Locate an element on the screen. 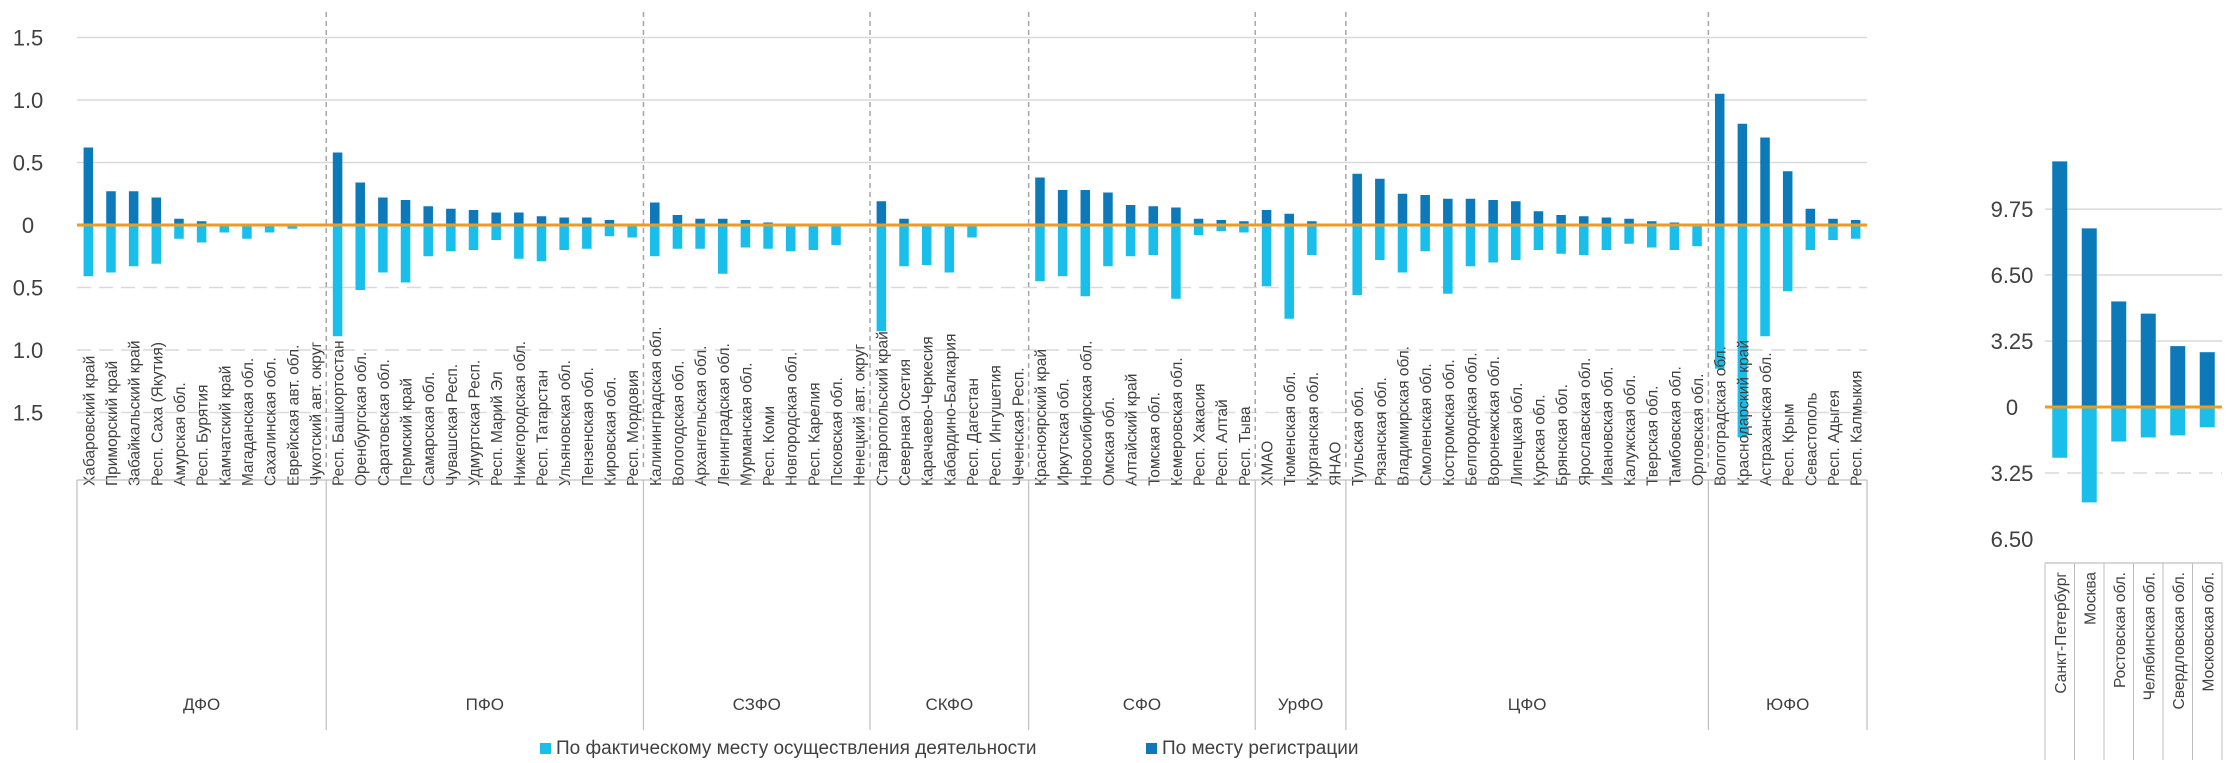 The width and height of the screenshot is (2228, 763). y-tick-label: 1.0 is located at coordinates (28, 100).